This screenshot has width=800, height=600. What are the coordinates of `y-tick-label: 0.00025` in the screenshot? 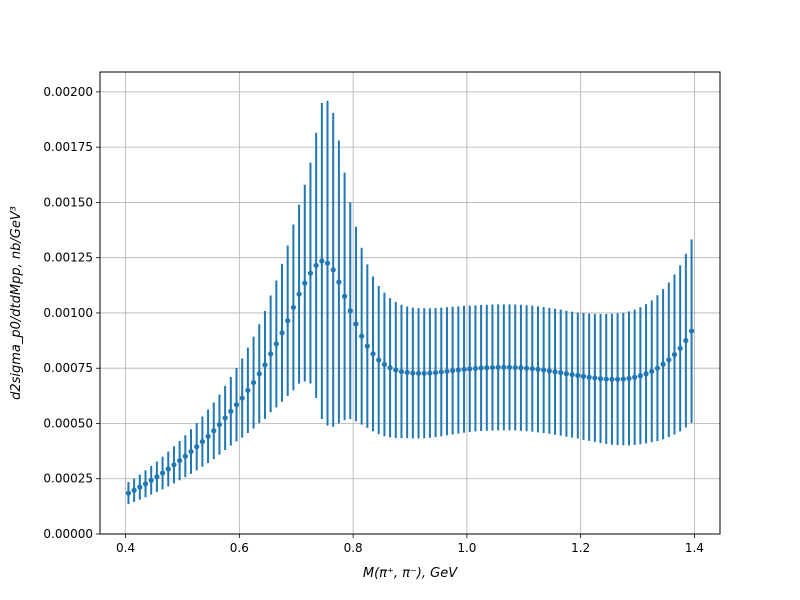 It's located at (68, 479).